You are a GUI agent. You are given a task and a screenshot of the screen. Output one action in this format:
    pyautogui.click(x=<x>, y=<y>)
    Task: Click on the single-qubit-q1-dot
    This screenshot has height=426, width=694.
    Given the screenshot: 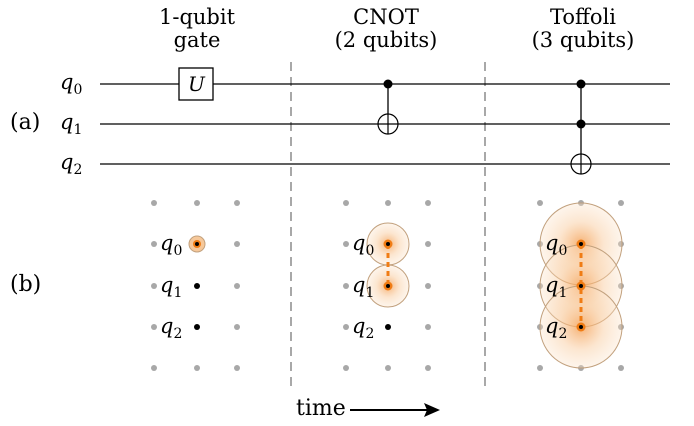 What is the action you would take?
    pyautogui.click(x=197, y=286)
    